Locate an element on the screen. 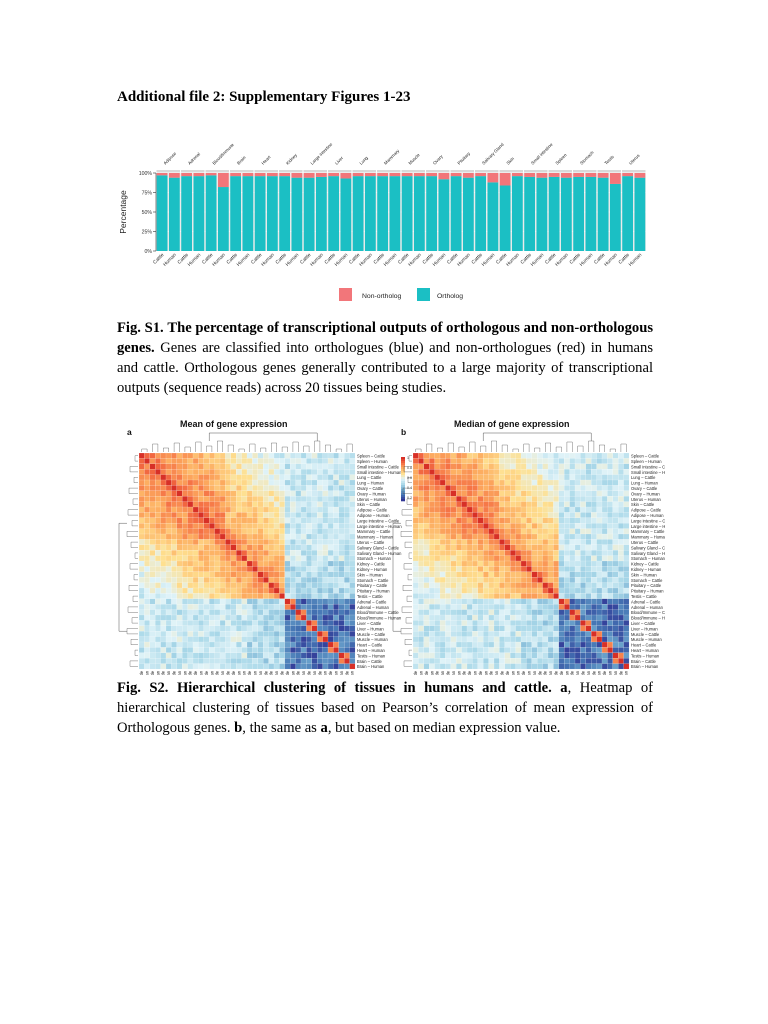 The image size is (768, 1024). y-tick-label: 25% is located at coordinates (147, 233).